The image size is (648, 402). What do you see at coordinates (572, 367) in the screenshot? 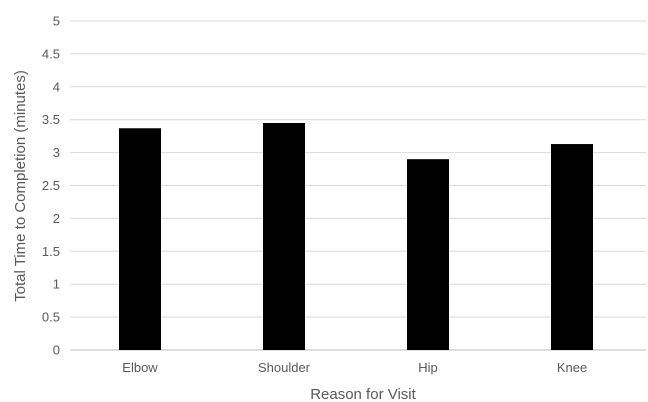
I see `x-tick-label: Knee` at bounding box center [572, 367].